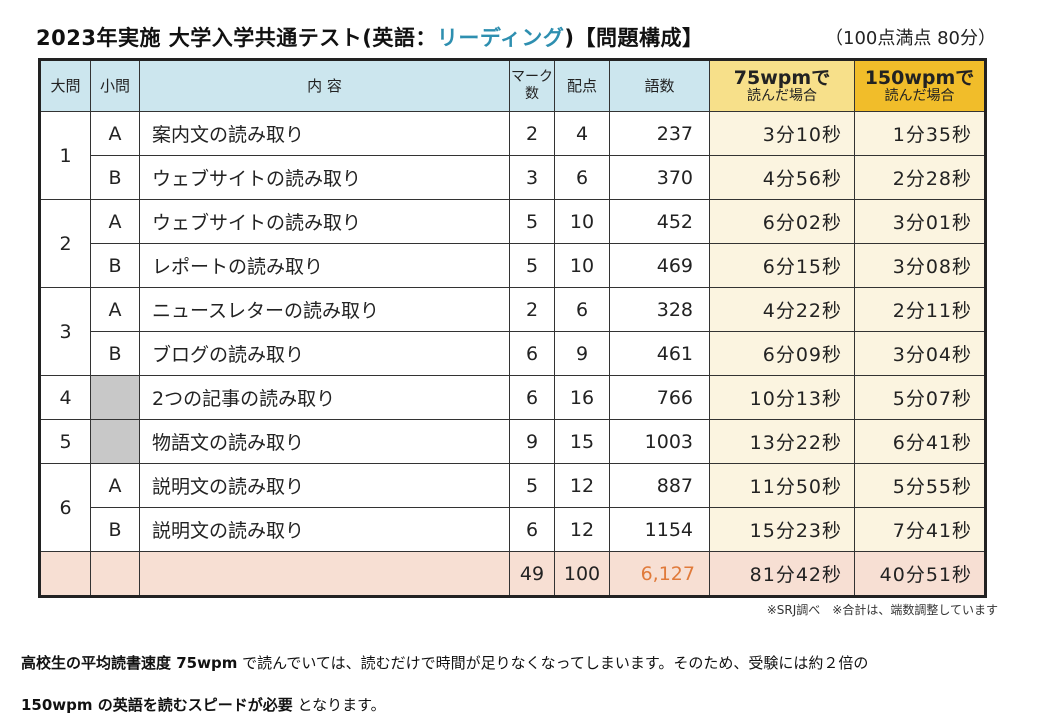 This screenshot has height=728, width=1064. I want to click on time75-cell: 6分02秒, so click(782, 221).